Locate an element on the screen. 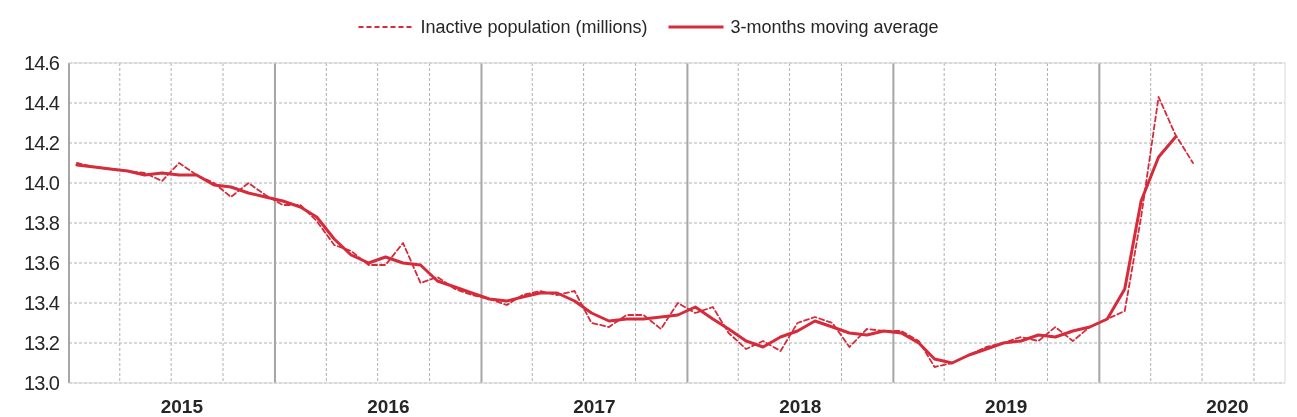 The image size is (1297, 417). x-tick-label: 2020 is located at coordinates (1227, 406).